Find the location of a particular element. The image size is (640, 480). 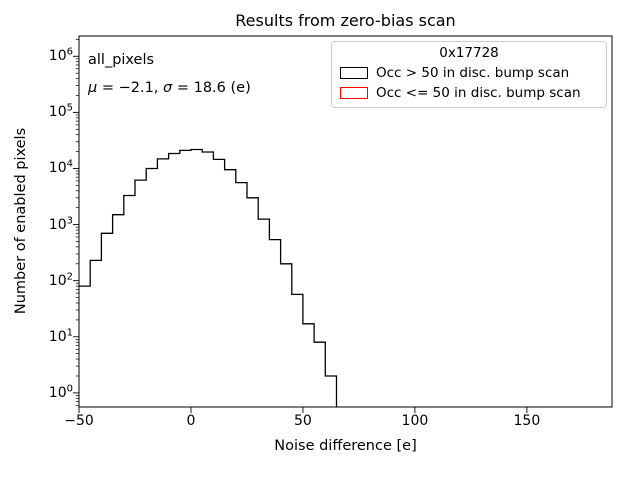

sigma-symbol: σ is located at coordinates (168, 88).